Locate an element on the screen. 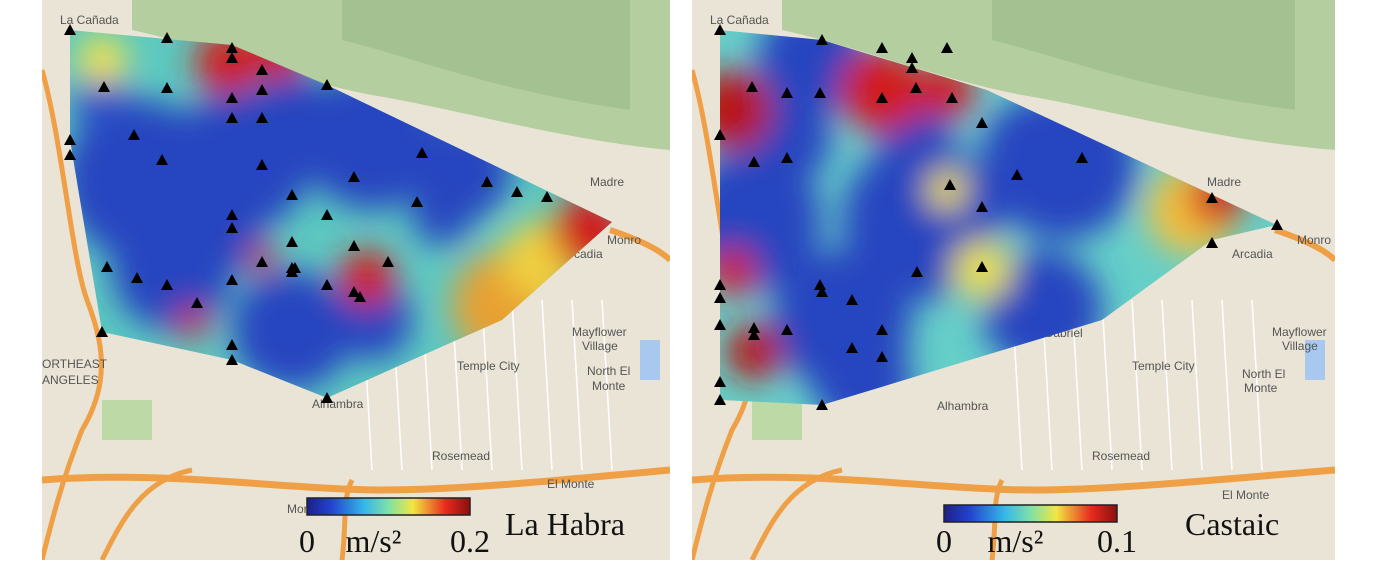 Image resolution: width=1378 pixels, height=569 pixels. place-label: Rosemead is located at coordinates (1121, 456).